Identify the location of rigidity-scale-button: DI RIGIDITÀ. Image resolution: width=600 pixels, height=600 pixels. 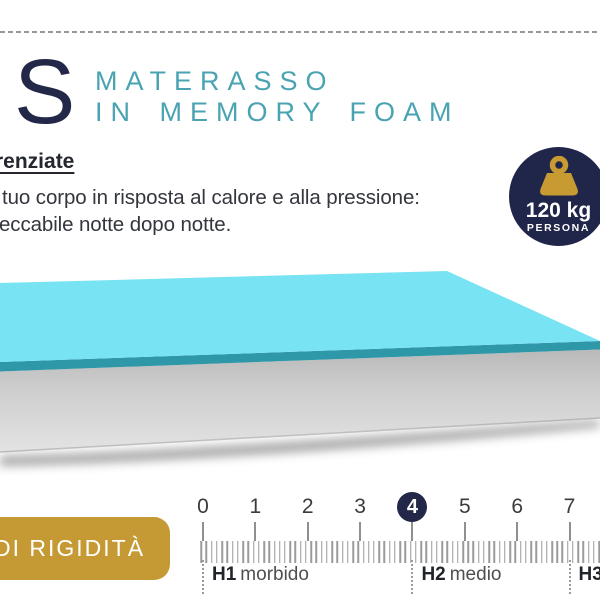
(85, 548).